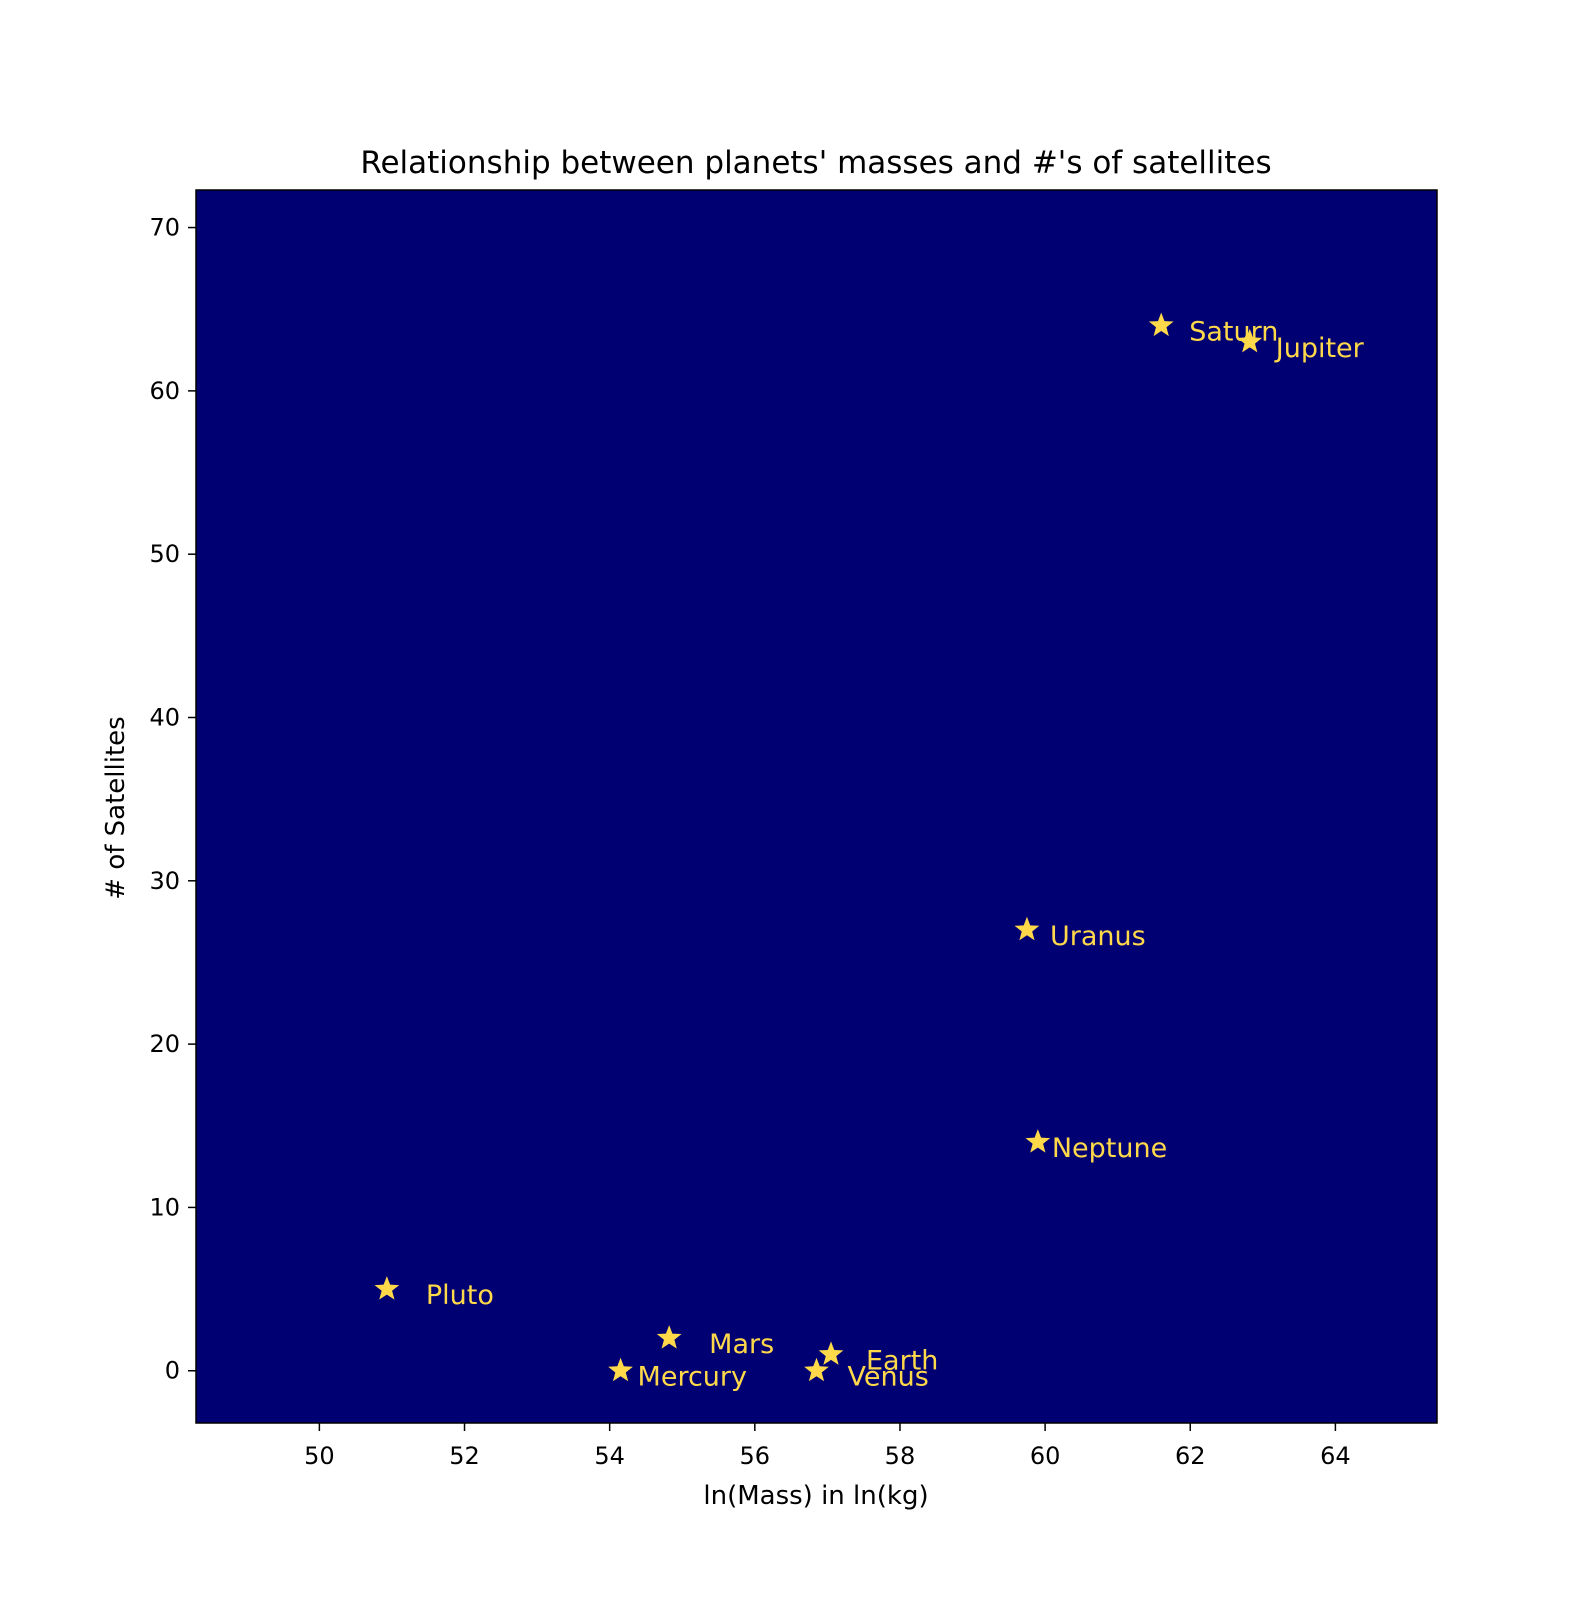 This screenshot has height=1600, width=1595. What do you see at coordinates (319, 1456) in the screenshot?
I see `x-tick-label: 50` at bounding box center [319, 1456].